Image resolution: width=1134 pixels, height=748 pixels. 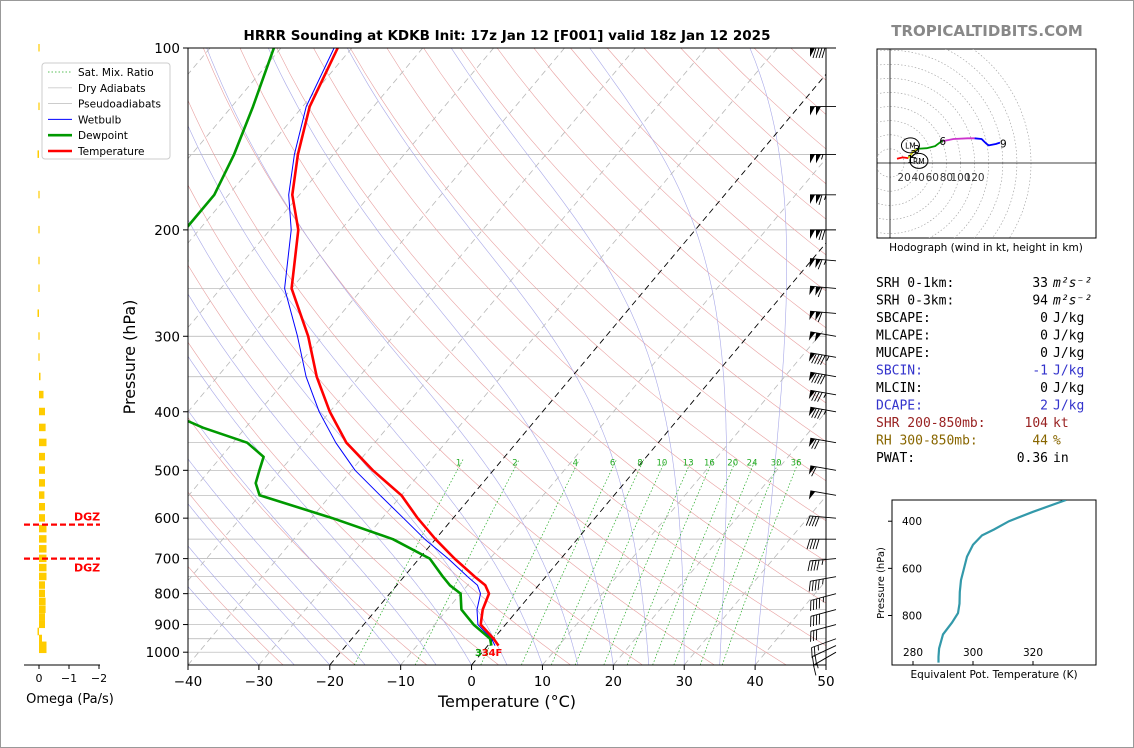 I want to click on hodograph-height-label: 6, so click(x=942, y=142).